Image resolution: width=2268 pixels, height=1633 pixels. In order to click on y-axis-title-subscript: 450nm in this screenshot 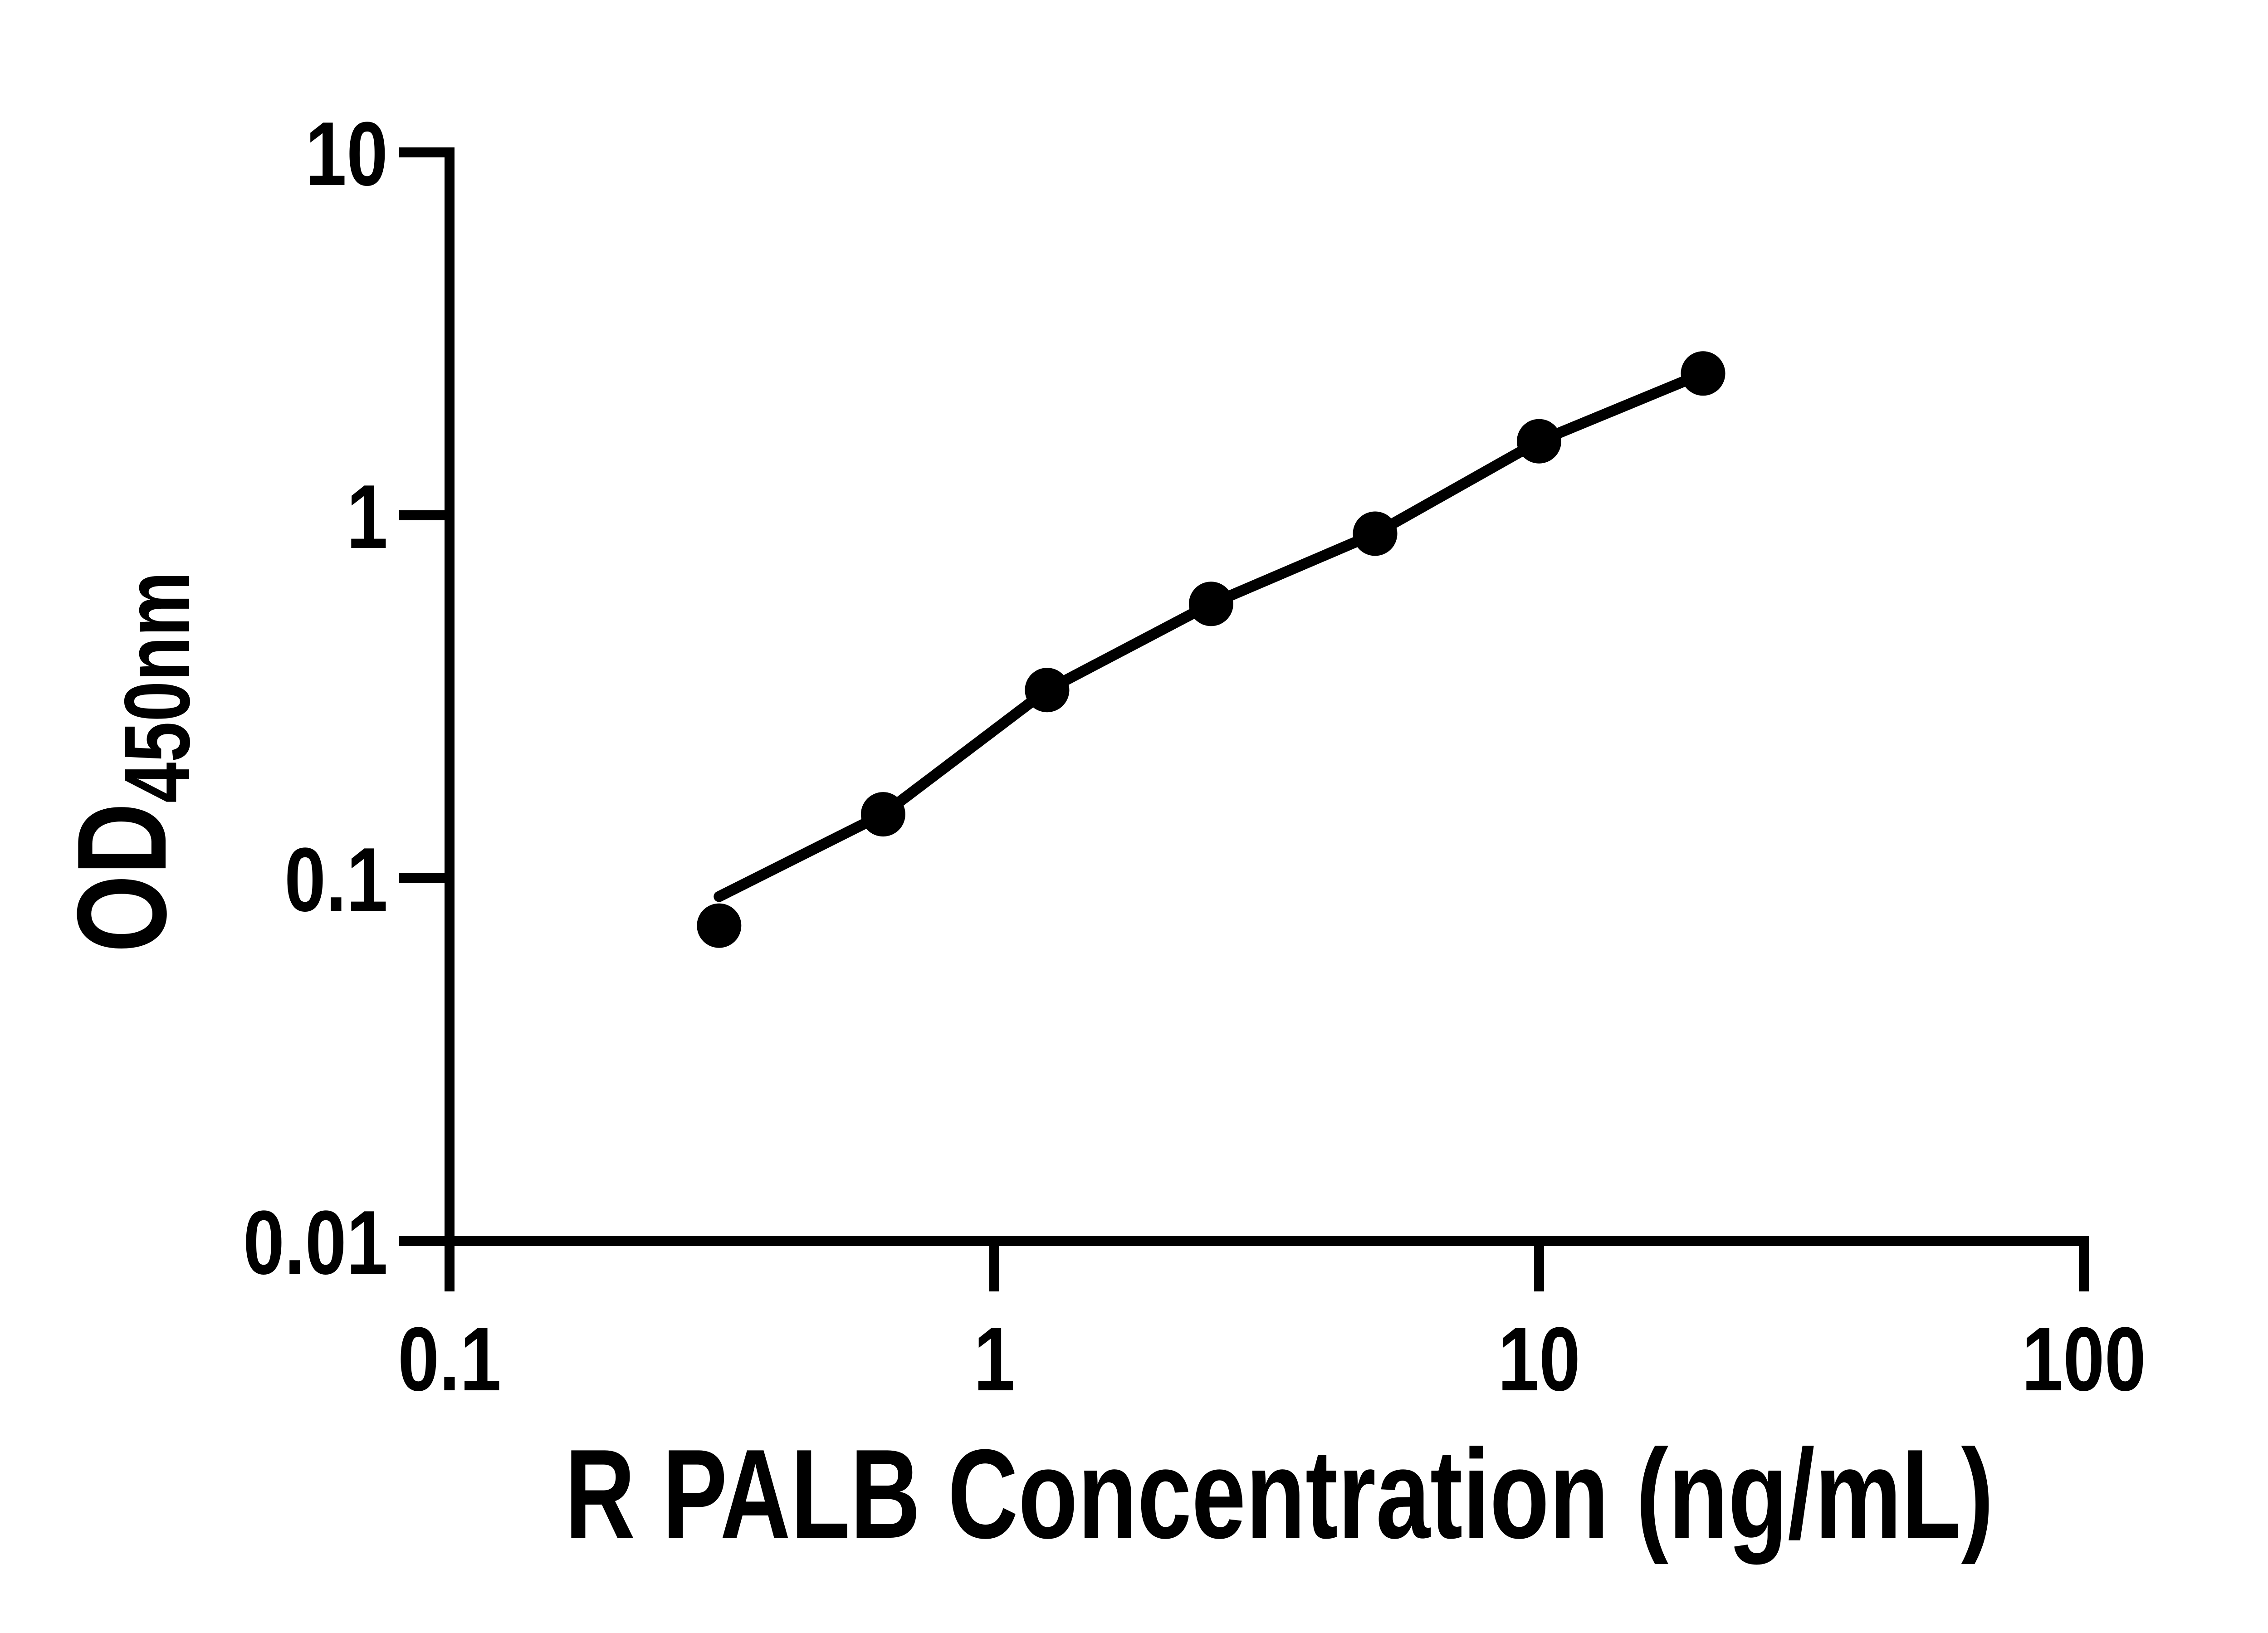, I will do `click(157, 687)`.